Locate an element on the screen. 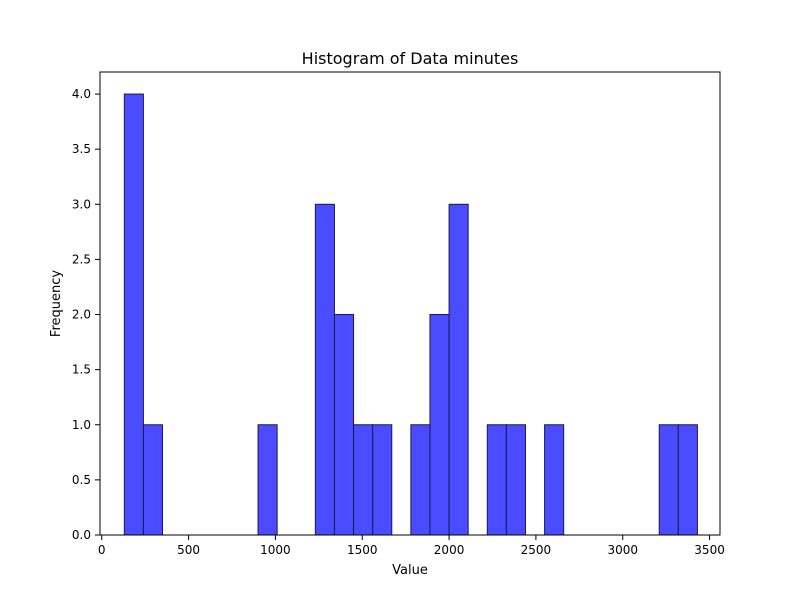 The height and width of the screenshot is (604, 800). y-tick-label-6: 3.0 is located at coordinates (81, 204).